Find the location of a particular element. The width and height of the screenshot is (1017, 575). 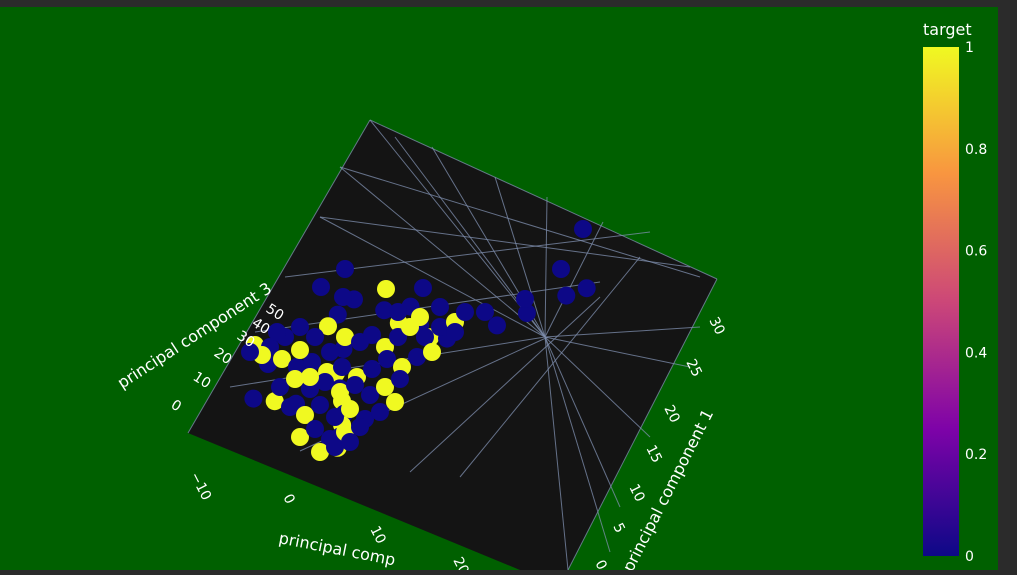

colorbar-tick-label: 1 is located at coordinates (969, 48).